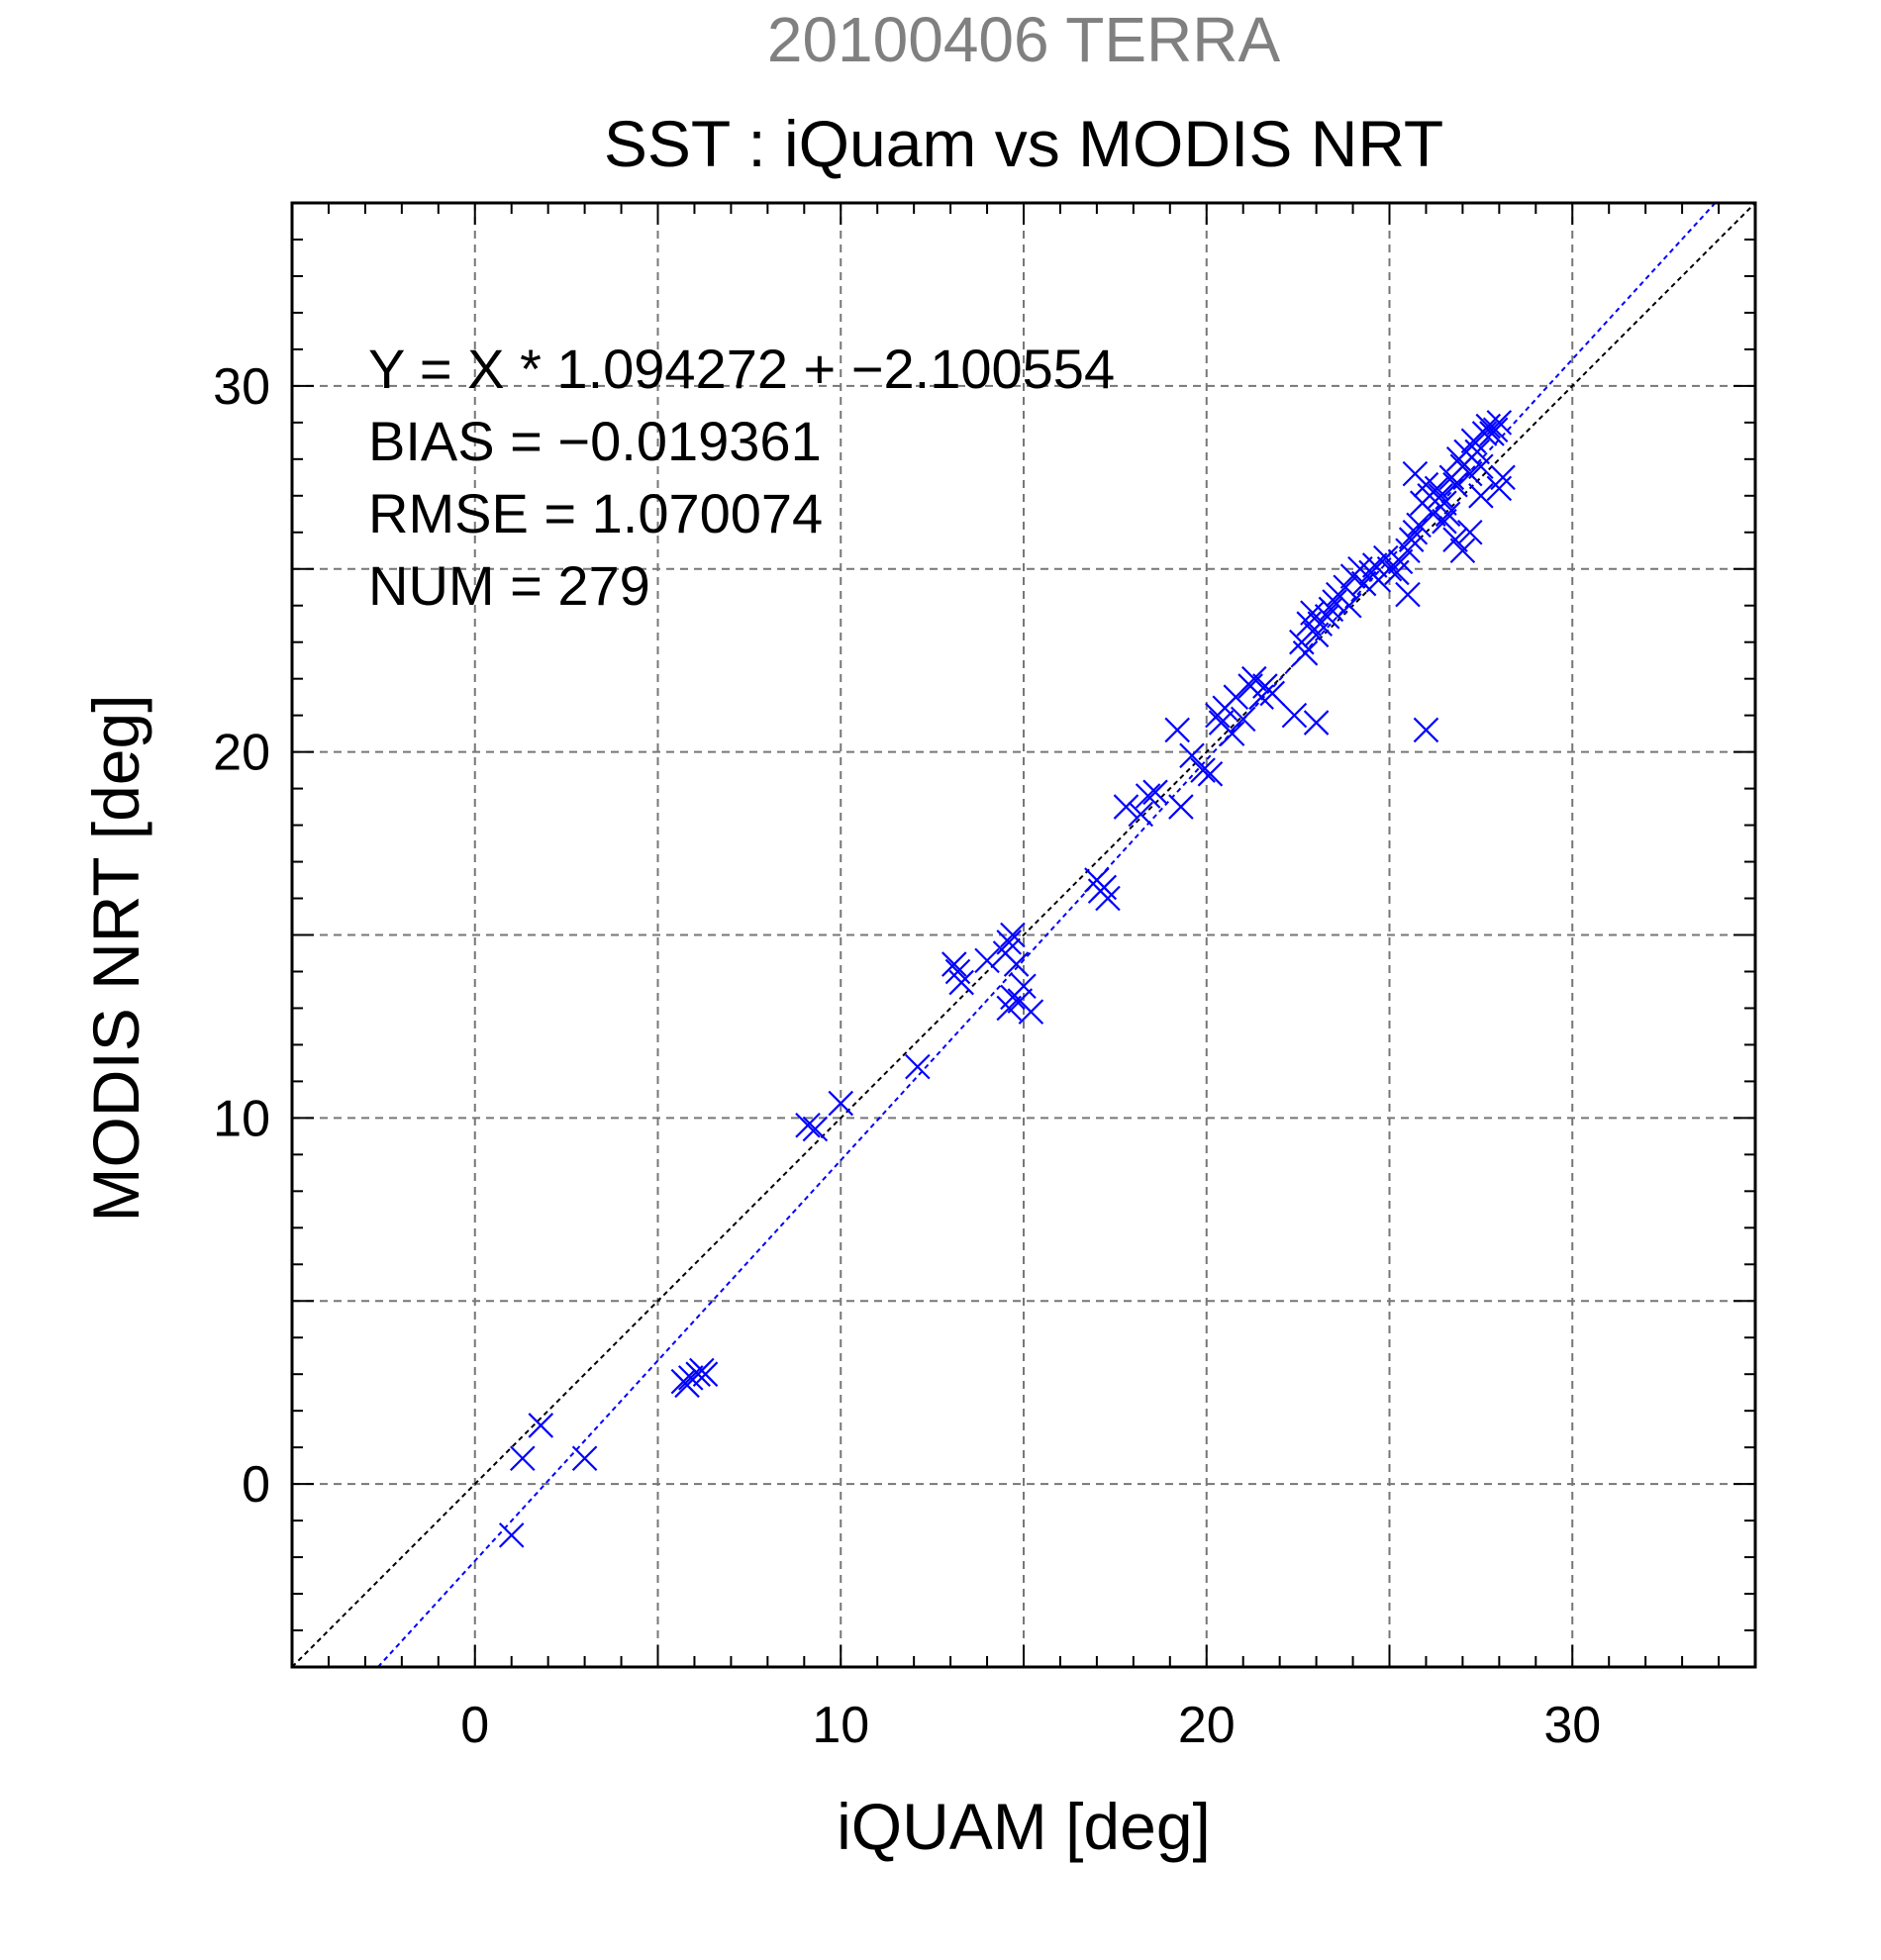 The image size is (1881, 1960). Describe the element at coordinates (115, 958) in the screenshot. I see `y-axis-label: MODIS NRT [deg]` at that location.